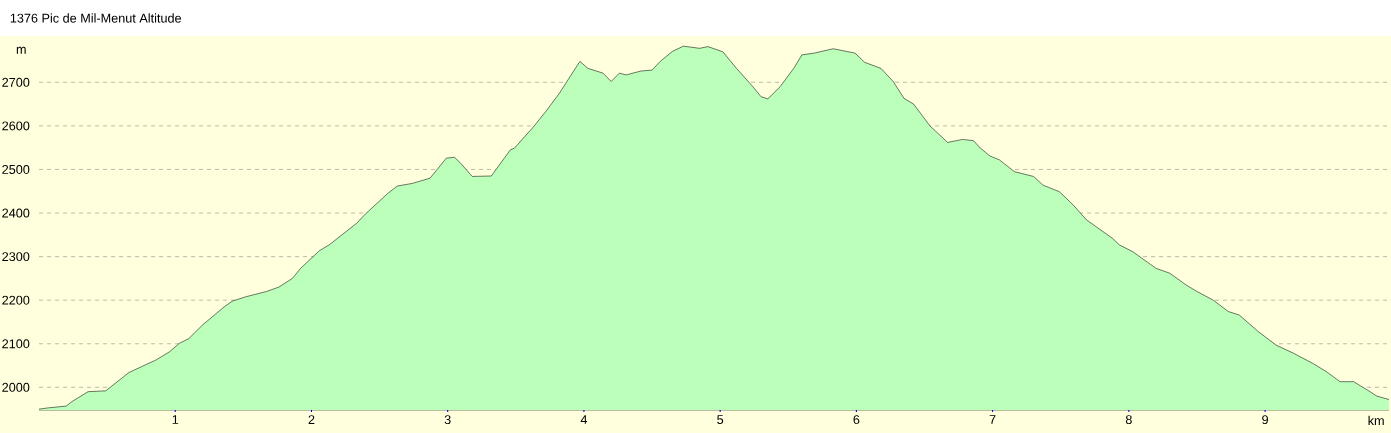  I want to click on x-tick-label: 7, so click(992, 419).